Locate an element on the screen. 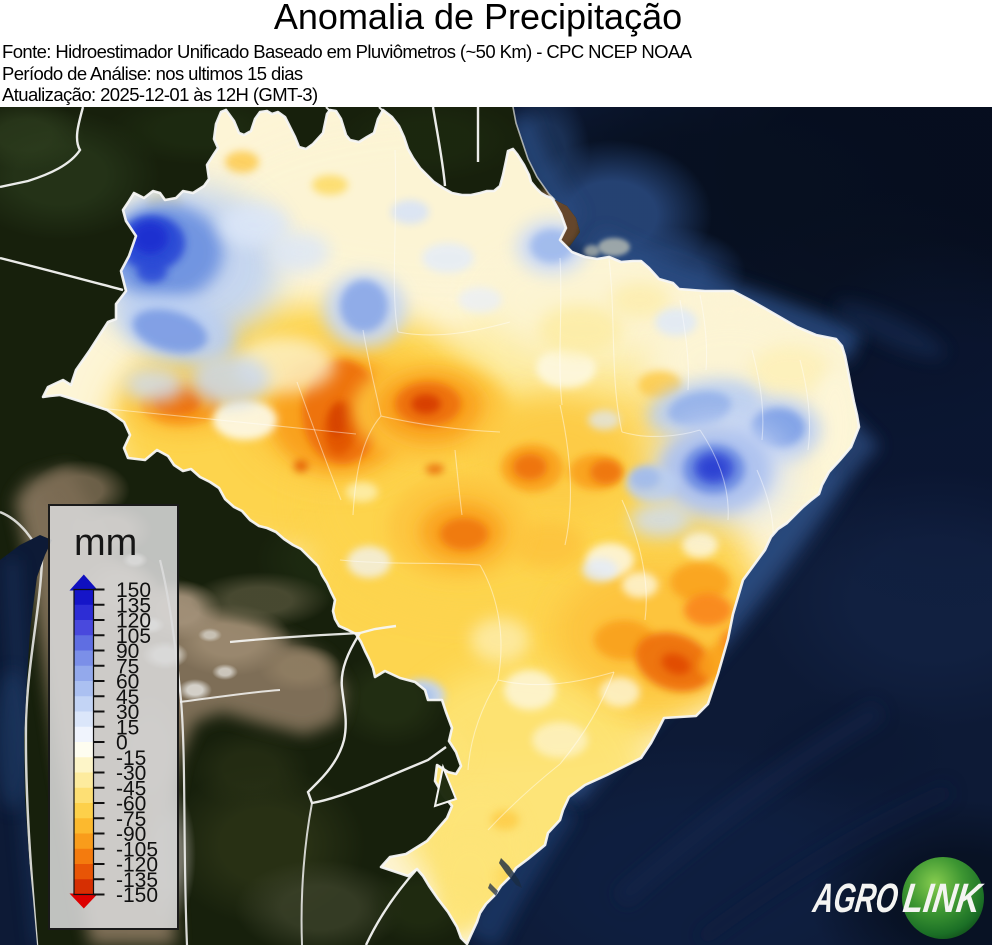  svg-text: 135 is located at coordinates (133, 605).